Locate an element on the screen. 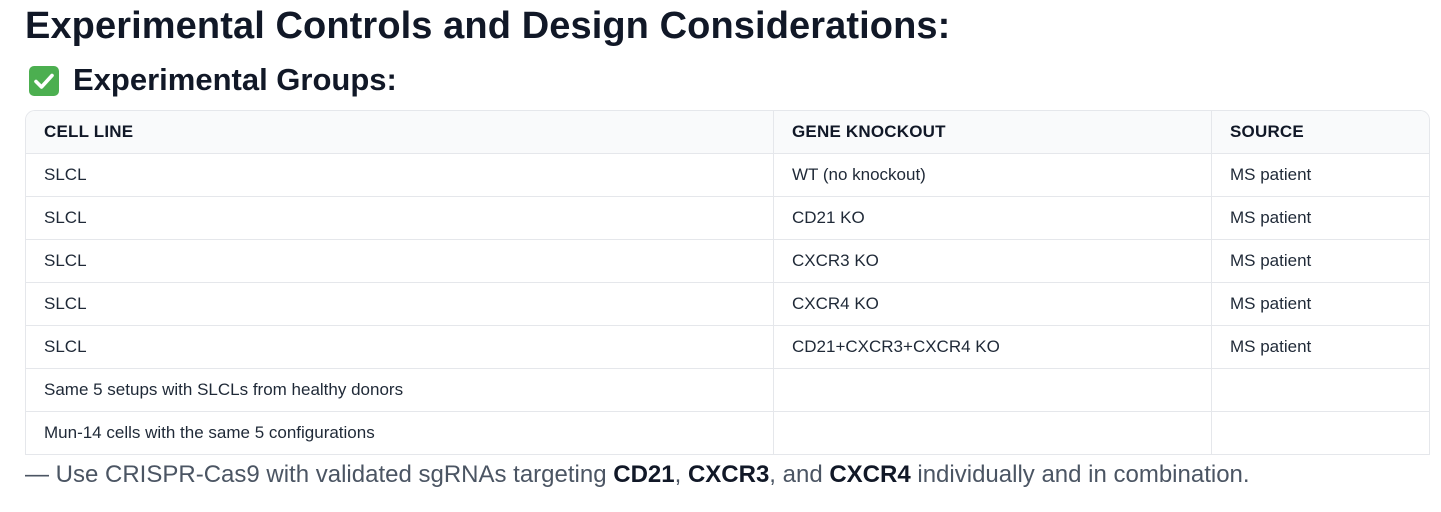 Image resolution: width=1441 pixels, height=512 pixels. column-header-source: SOURCE is located at coordinates (1320, 132).